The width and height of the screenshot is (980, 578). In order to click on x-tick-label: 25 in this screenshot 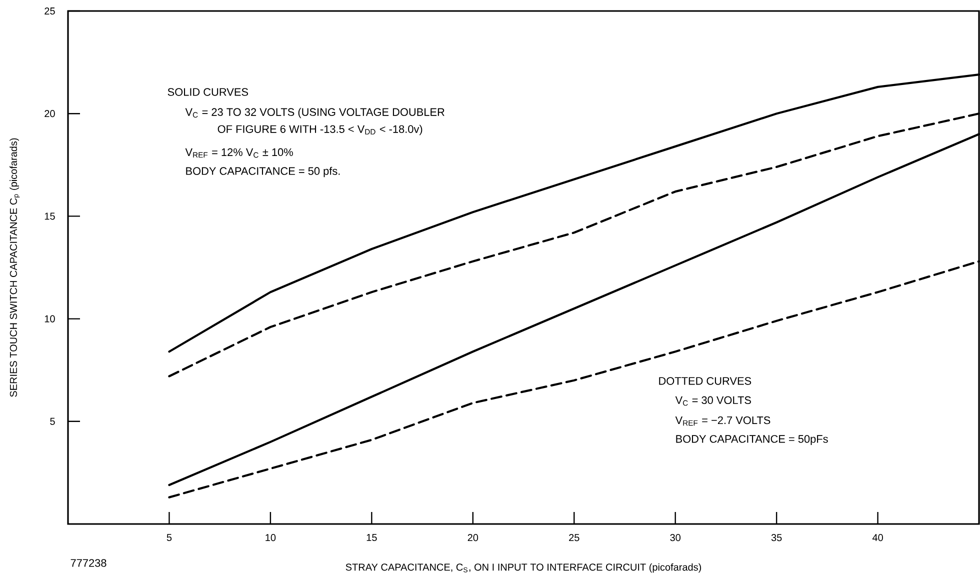, I will do `click(574, 538)`.